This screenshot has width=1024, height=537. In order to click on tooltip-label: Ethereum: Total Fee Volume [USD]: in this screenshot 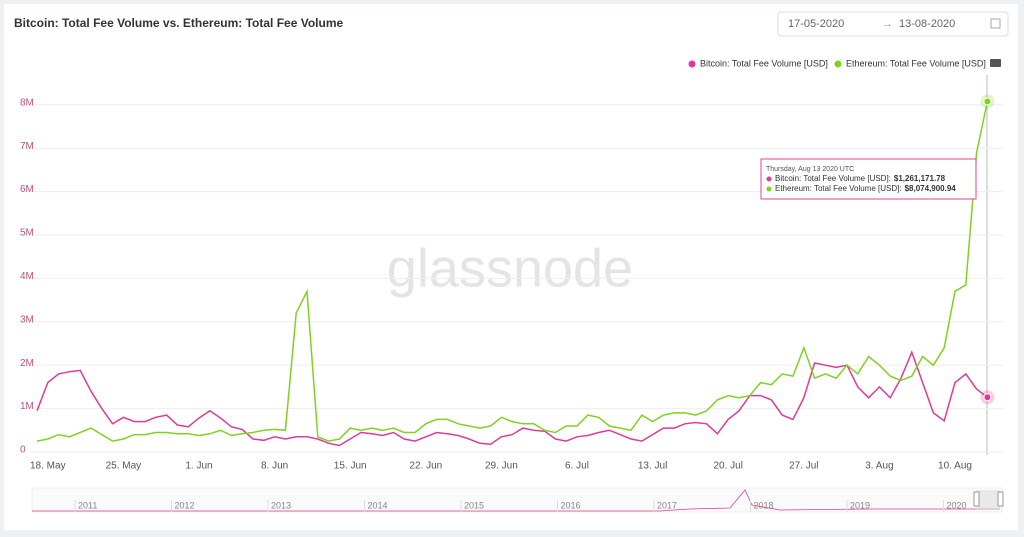, I will do `click(838, 188)`.